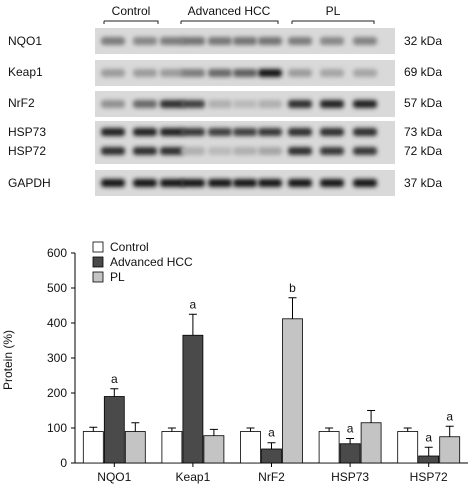 The image size is (474, 493). I want to click on y-tick-label: 0, so click(63, 463).